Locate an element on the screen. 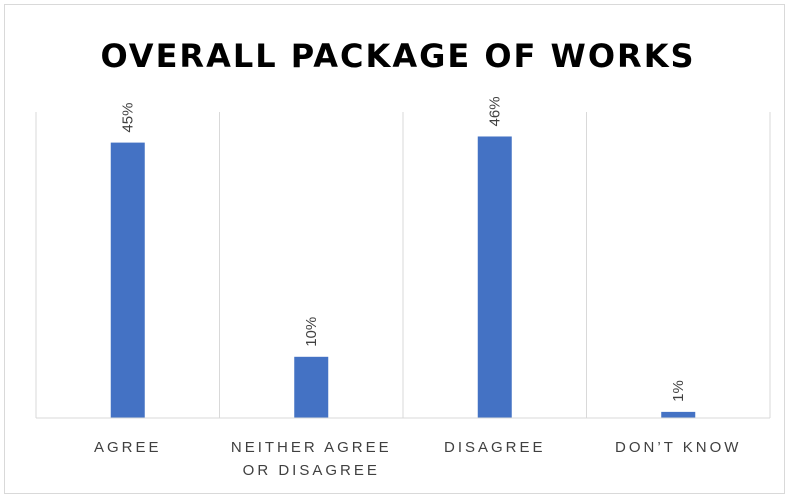  category-label: NEITHER AGREE is located at coordinates (311, 447).